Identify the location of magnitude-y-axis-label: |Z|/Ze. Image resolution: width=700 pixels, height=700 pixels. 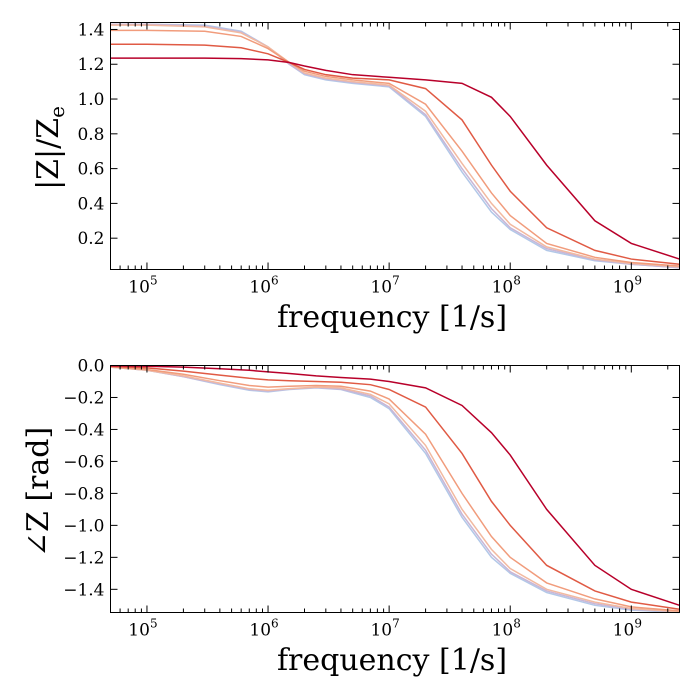
(50, 148).